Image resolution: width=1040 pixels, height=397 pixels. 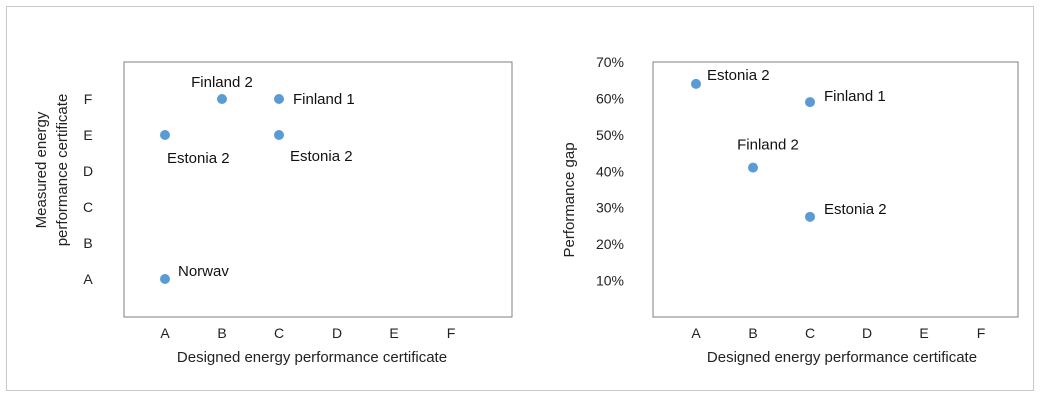 I want to click on left-y-axis-label-line2: performance certificate, so click(x=62, y=170).